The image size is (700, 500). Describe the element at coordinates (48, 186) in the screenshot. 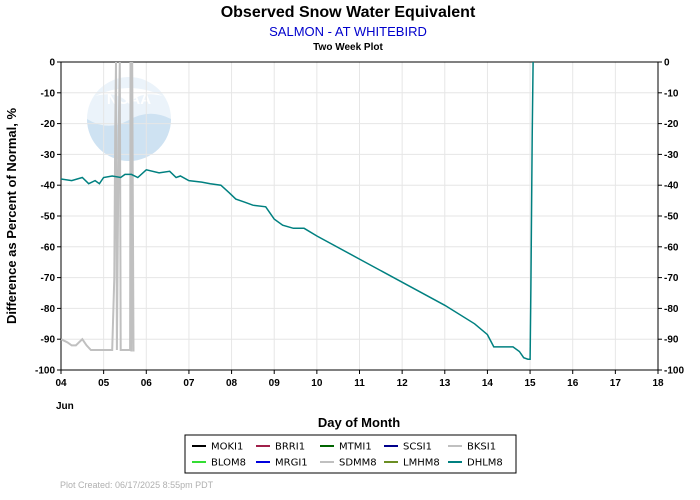

I see `y-tick-label: -40` at that location.